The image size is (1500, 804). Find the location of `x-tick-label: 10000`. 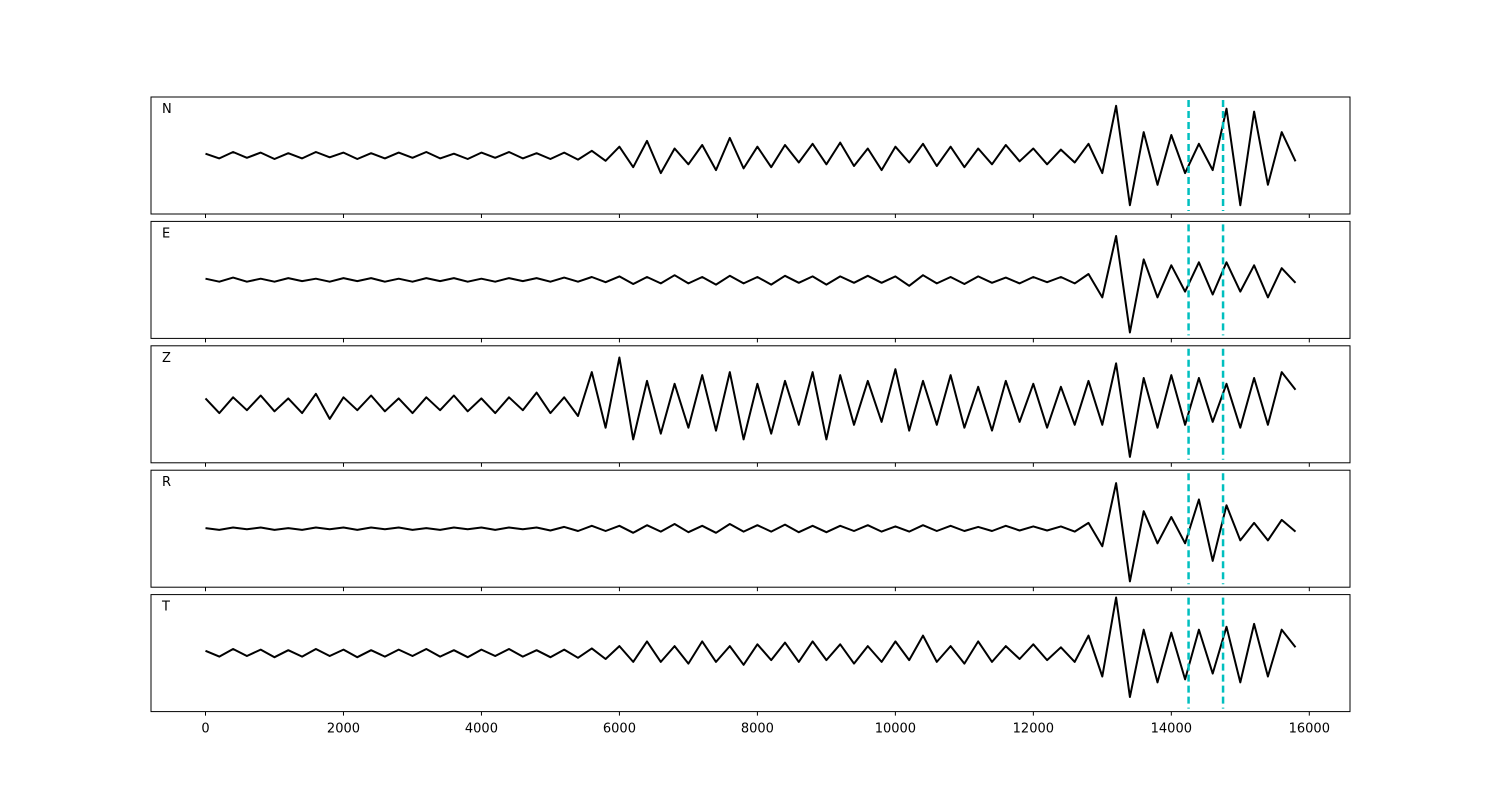

x-tick-label: 10000 is located at coordinates (895, 729).